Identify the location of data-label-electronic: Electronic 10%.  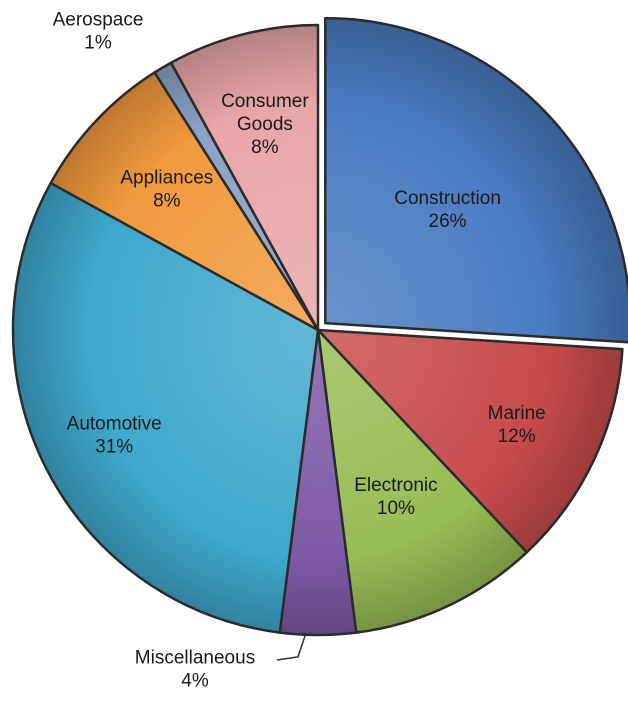
(395, 497).